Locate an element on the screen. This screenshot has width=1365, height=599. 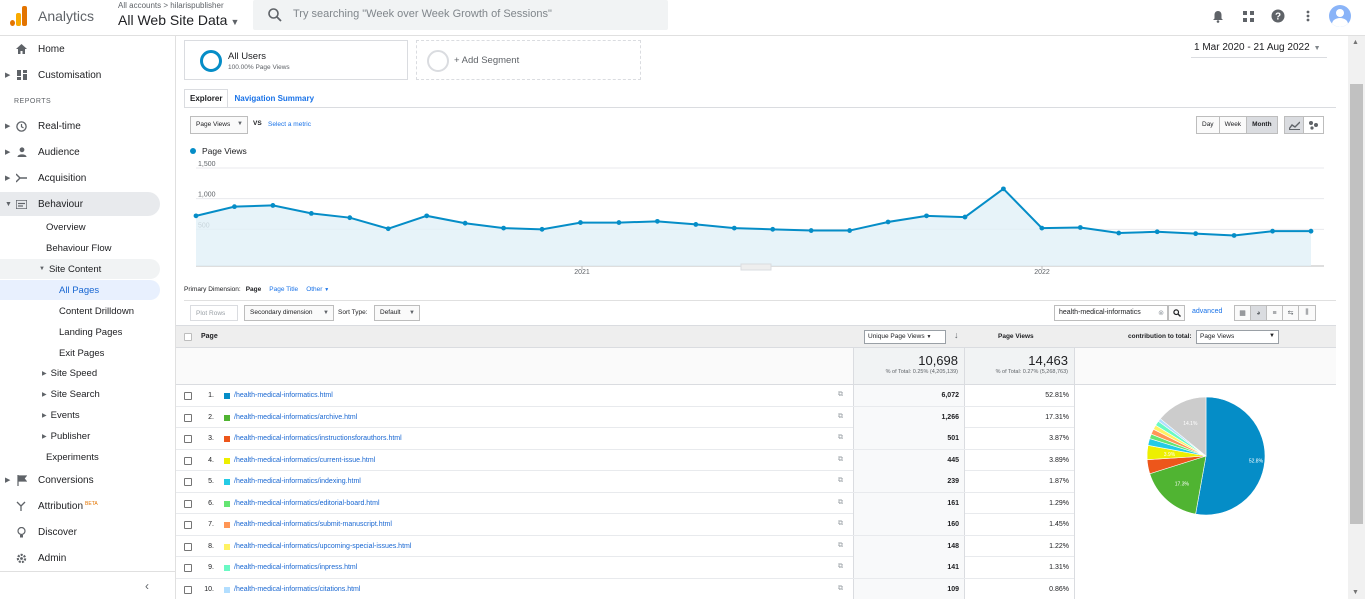
help-icon: ? is located at coordinates (1278, 16).